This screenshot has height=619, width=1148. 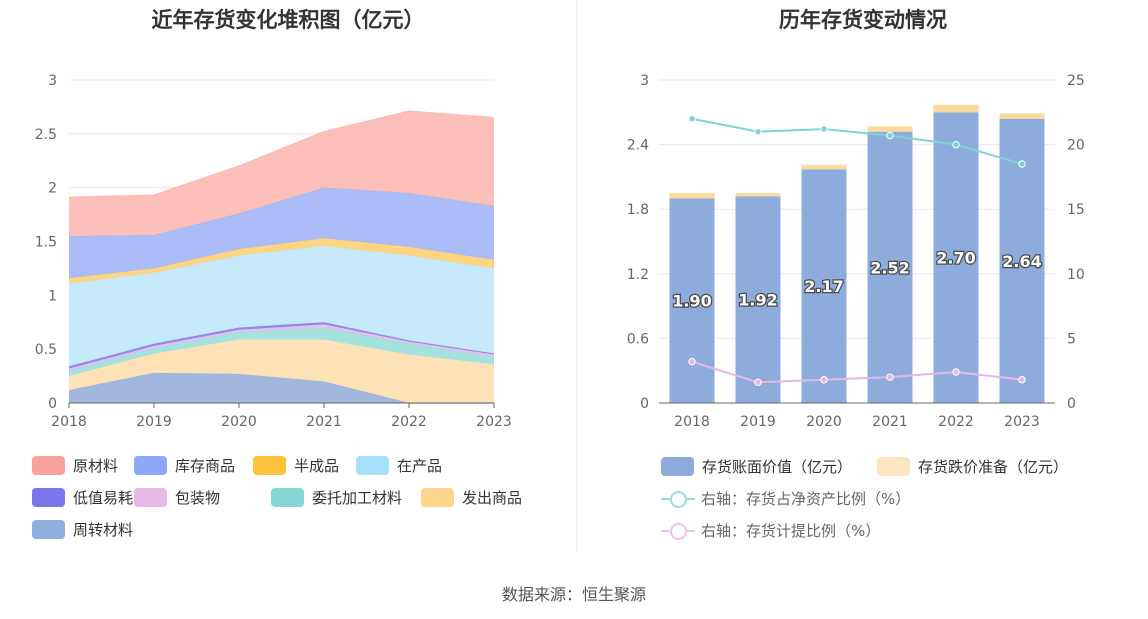 What do you see at coordinates (638, 275) in the screenshot?
I see `y-left-tick-label: 1.2` at bounding box center [638, 275].